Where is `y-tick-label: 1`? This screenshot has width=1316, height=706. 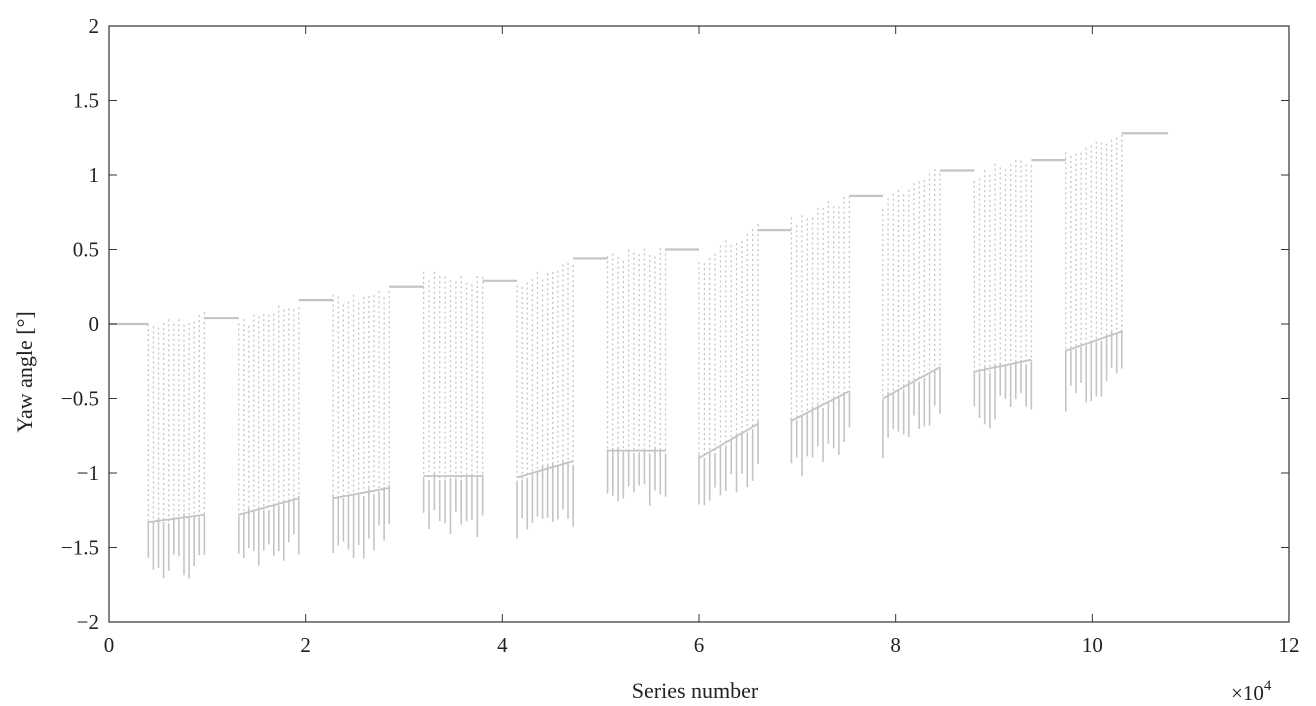 y-tick-label: 1 is located at coordinates (94, 175).